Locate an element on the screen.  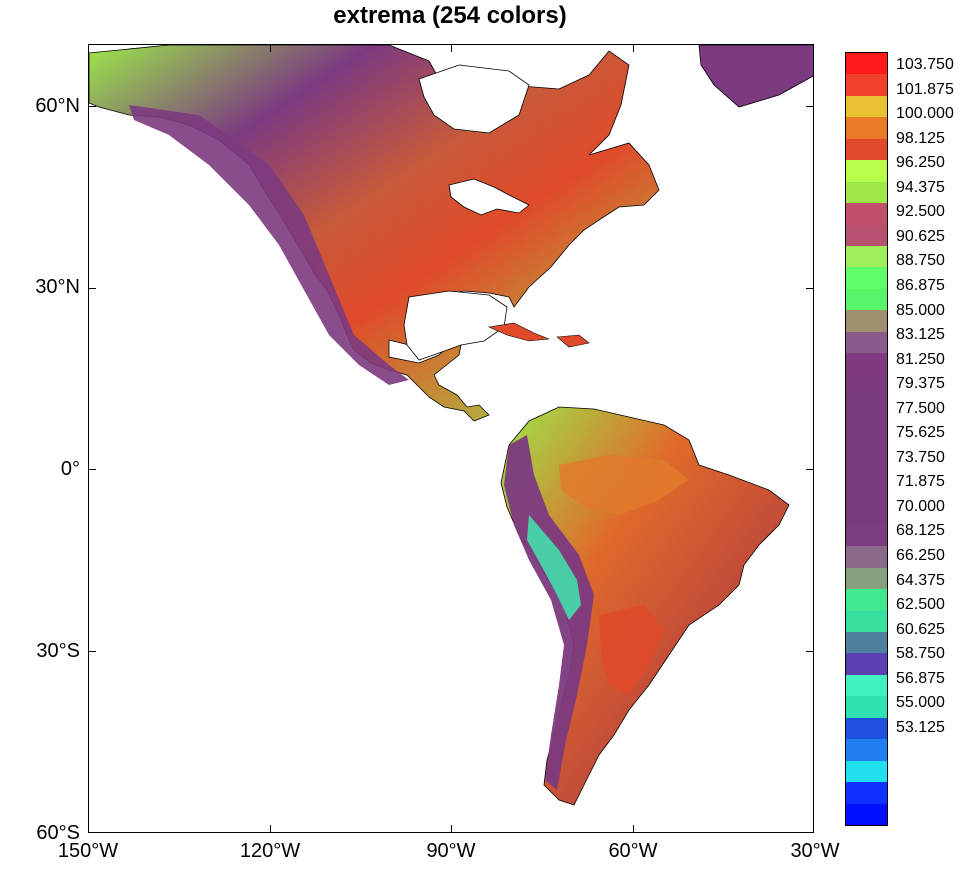
colorbar-label: 77.500 is located at coordinates (920, 408).